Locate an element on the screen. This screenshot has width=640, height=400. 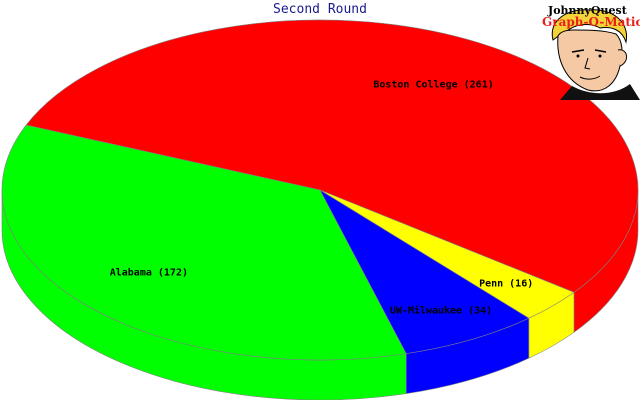
slice-uw-milwaukee is located at coordinates (424, 271).